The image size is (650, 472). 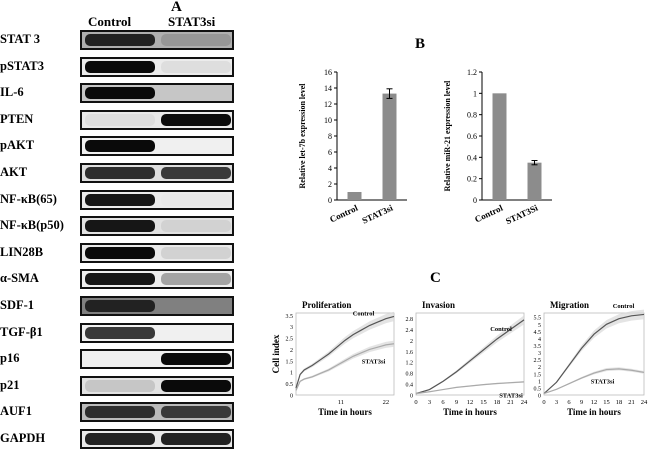 What do you see at coordinates (410, 331) in the screenshot?
I see `y-tick-label: 2.4` at bounding box center [410, 331].